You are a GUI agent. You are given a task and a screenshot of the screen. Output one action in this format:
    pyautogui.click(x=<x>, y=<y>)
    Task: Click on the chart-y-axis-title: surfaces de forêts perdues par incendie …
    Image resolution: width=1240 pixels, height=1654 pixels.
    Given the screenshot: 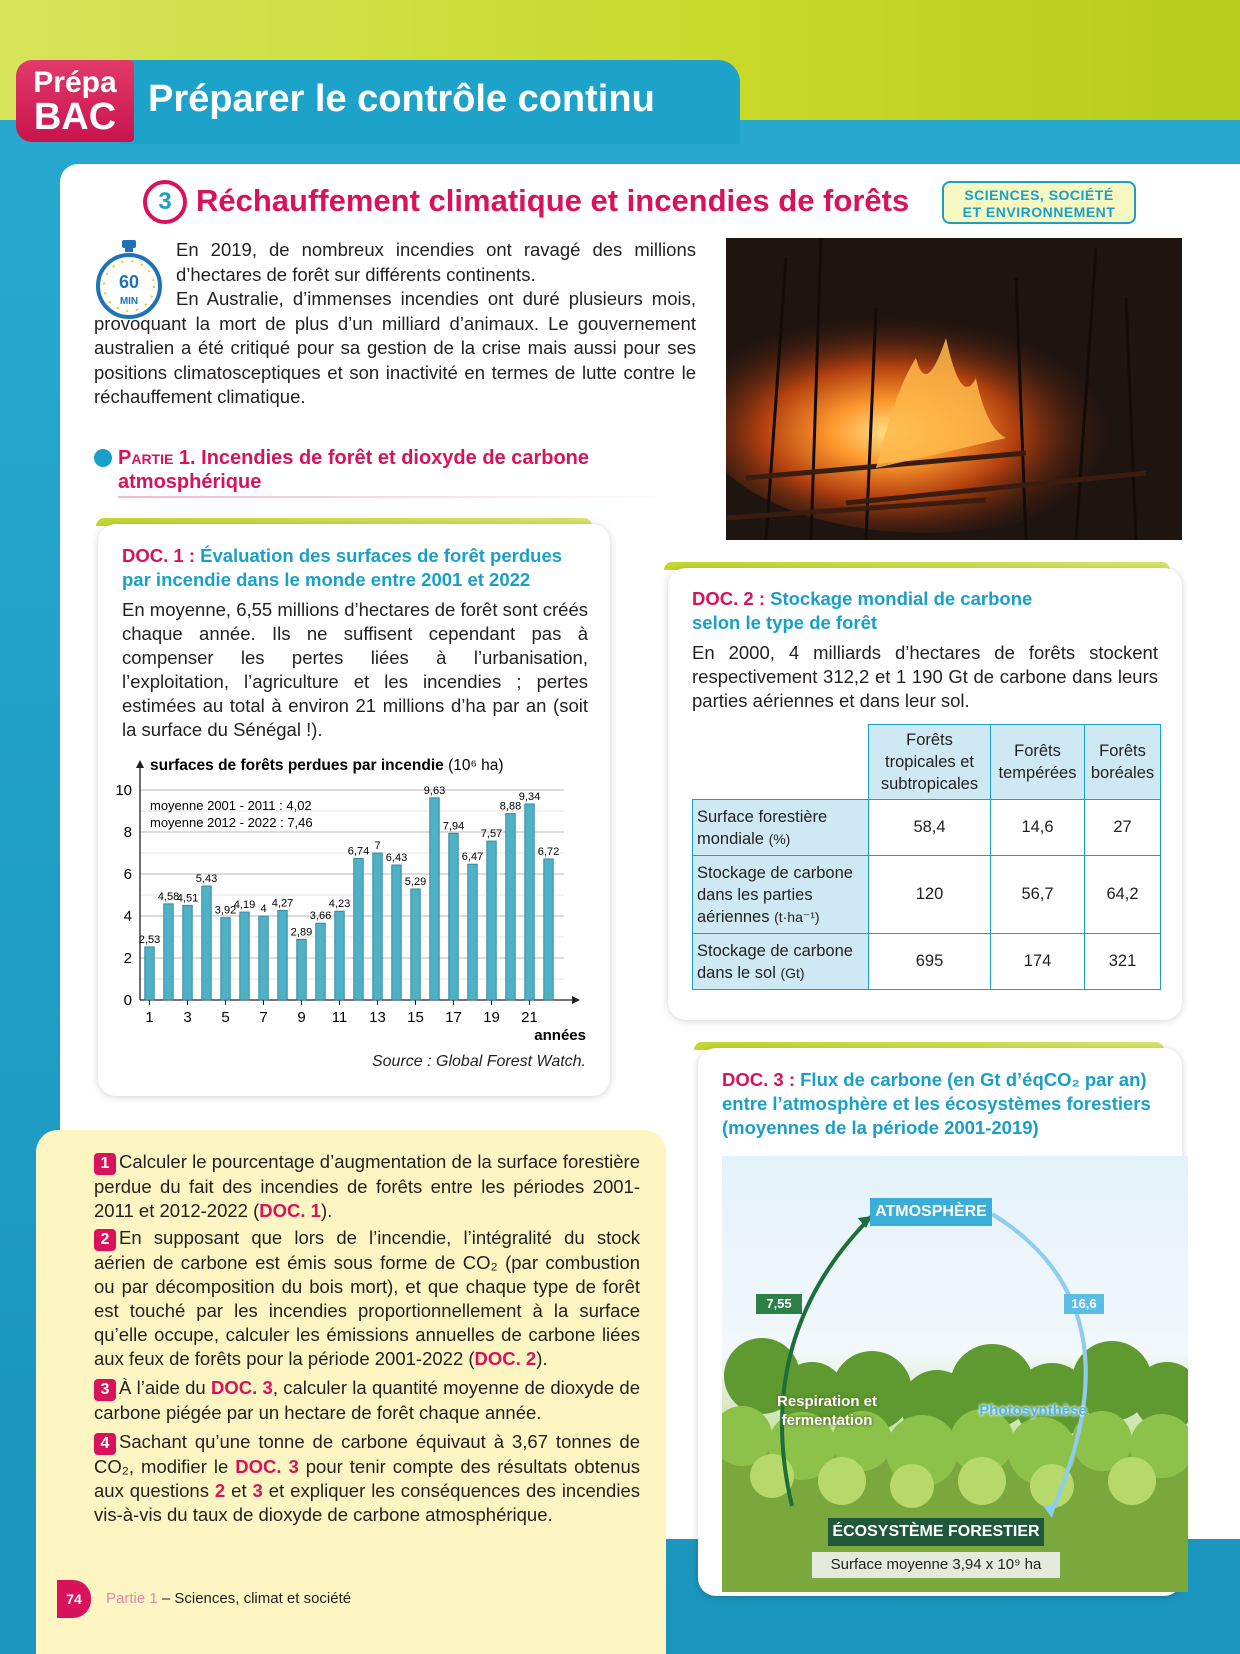 What is the action you would take?
    pyautogui.click(x=327, y=765)
    